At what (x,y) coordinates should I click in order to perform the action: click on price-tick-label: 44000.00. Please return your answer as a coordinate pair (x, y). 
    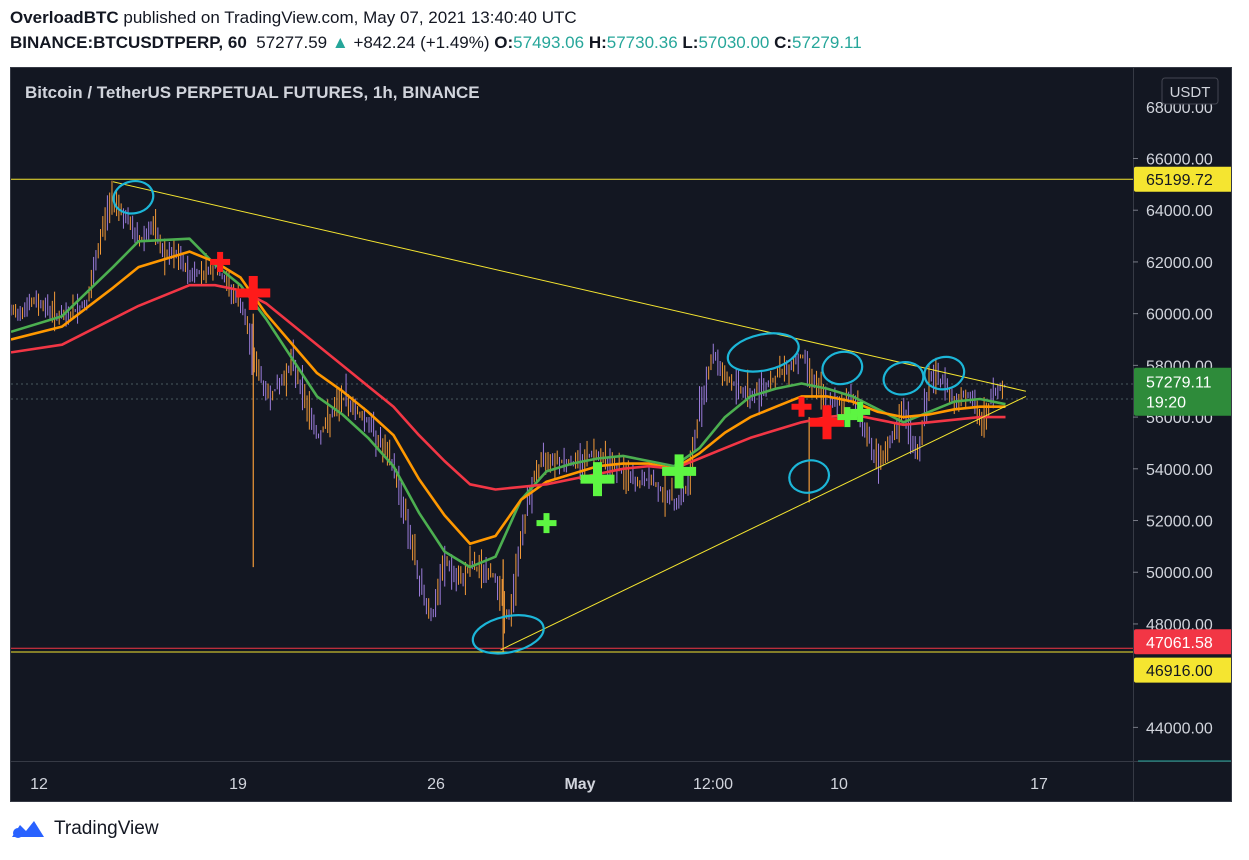
    Looking at the image, I should click on (1179, 728).